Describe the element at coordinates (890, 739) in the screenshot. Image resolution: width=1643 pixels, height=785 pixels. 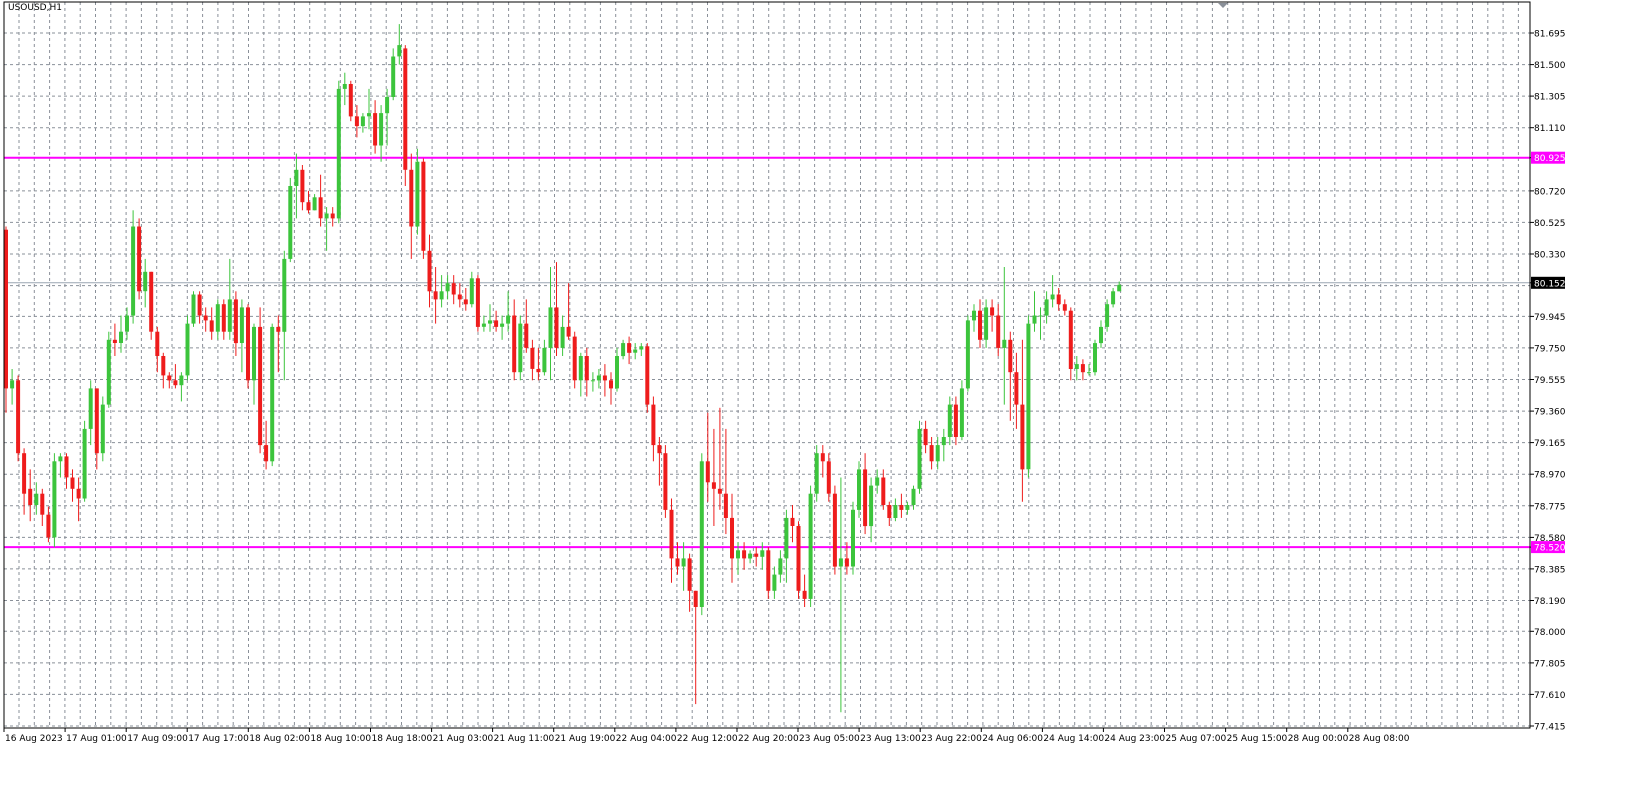
I see `x-tick-label: 23 Aug 13:00` at that location.